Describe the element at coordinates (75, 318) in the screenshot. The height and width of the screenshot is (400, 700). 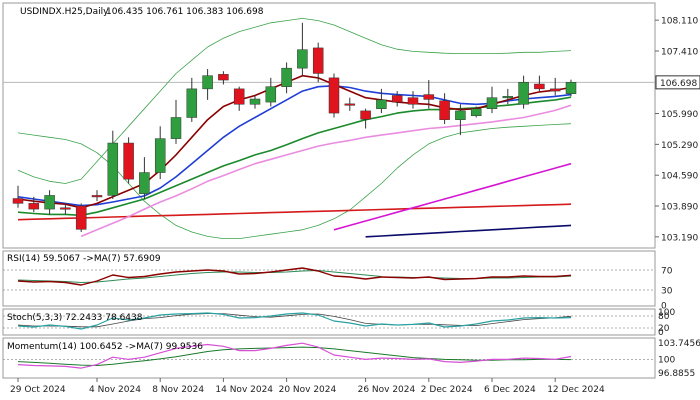
I see `stoch-title: Stoch(5,3,3) 72.2433 78.6438` at that location.